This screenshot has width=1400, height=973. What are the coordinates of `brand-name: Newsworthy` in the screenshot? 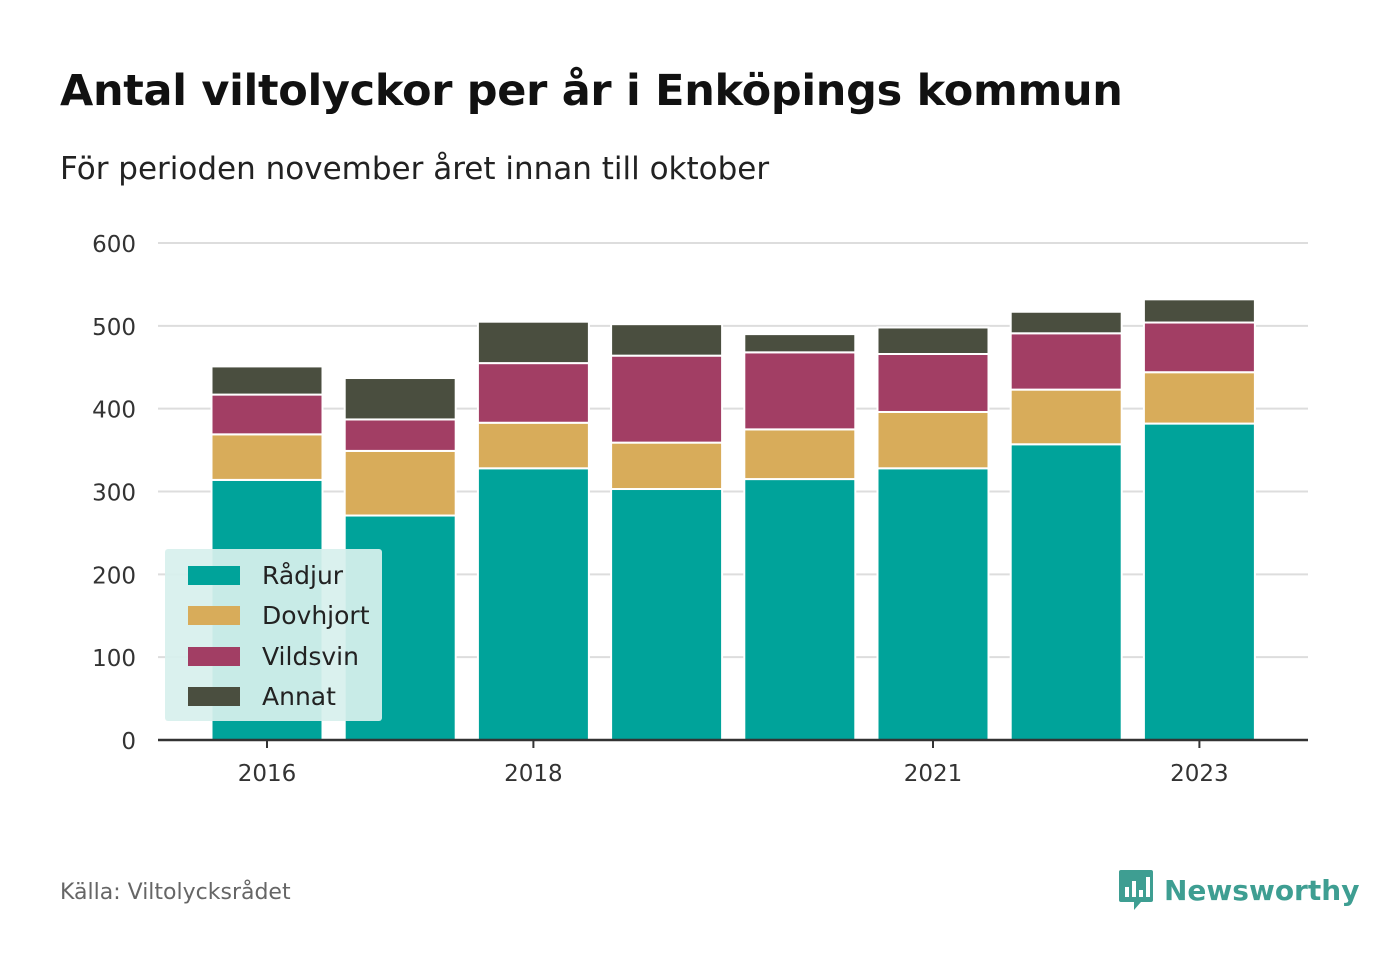 It's located at (1262, 890).